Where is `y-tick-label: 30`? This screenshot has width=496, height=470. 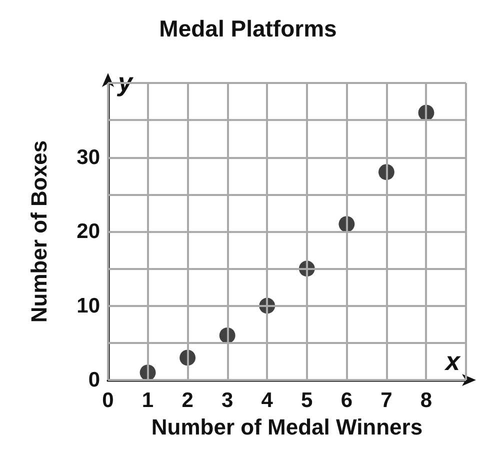
y-tick-label: 30 is located at coordinates (88, 157).